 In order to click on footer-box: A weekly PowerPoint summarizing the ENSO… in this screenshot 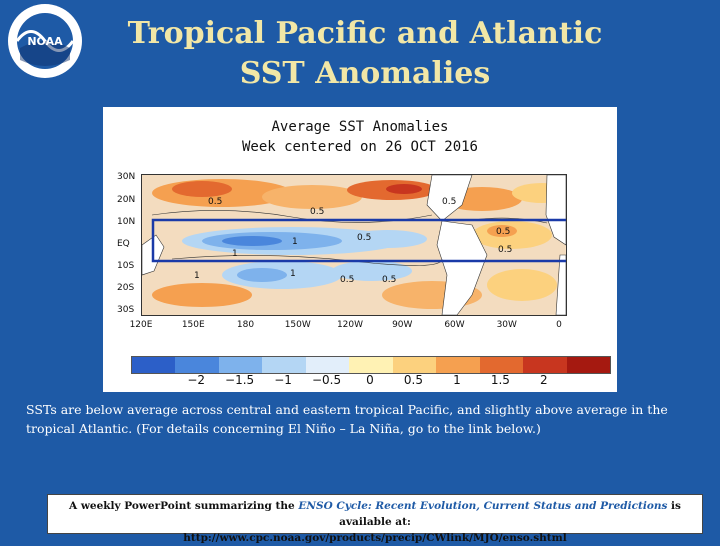, I will do `click(375, 519)`.